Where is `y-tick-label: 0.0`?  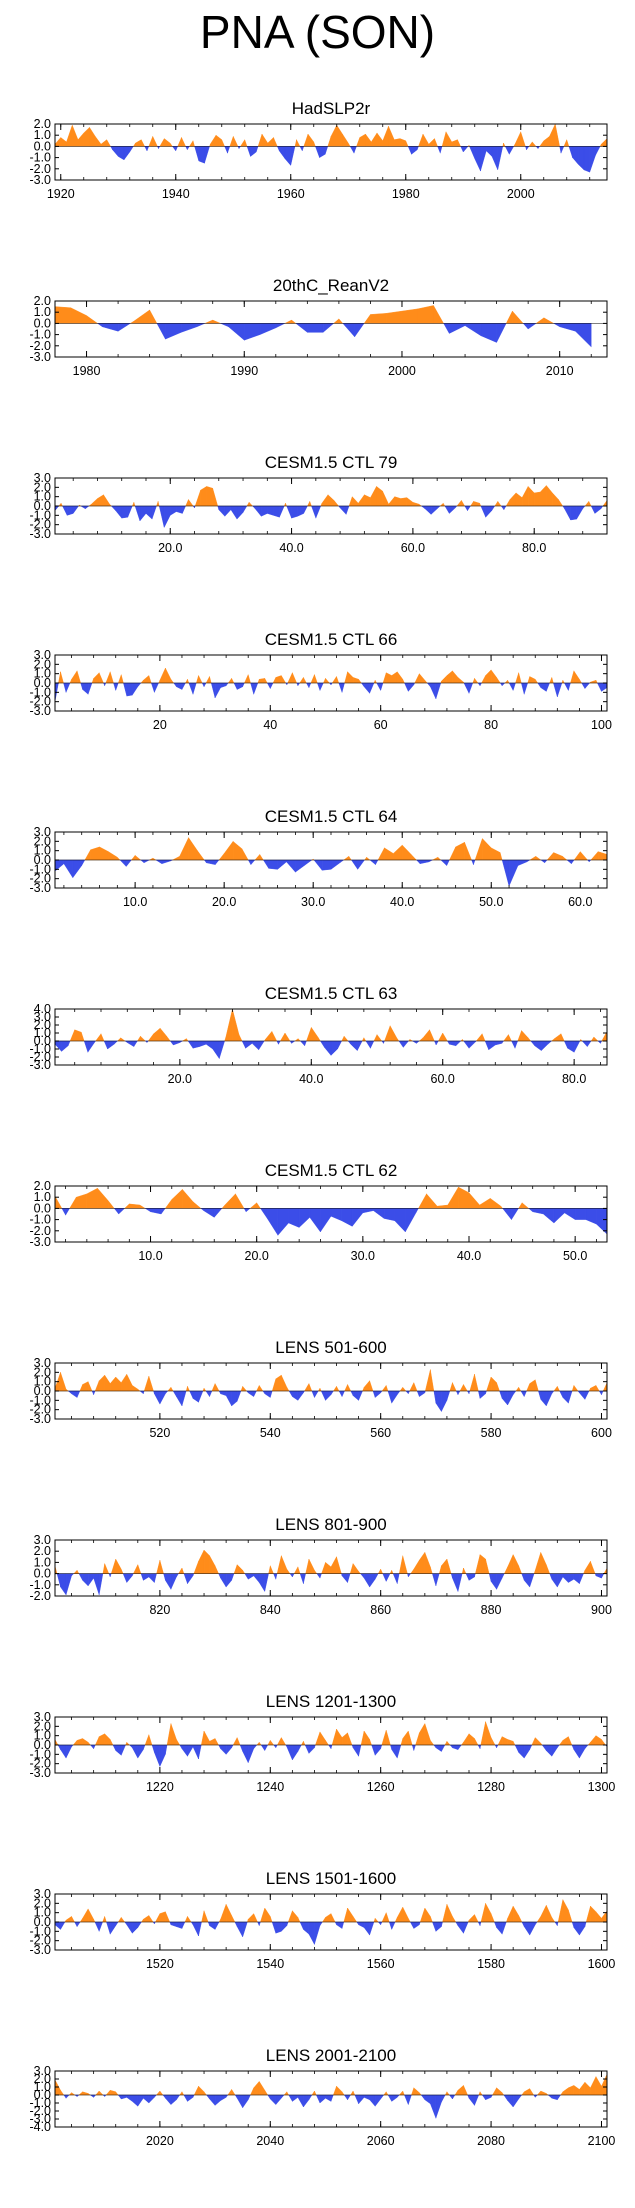 y-tick-label: 0.0 is located at coordinates (42, 323).